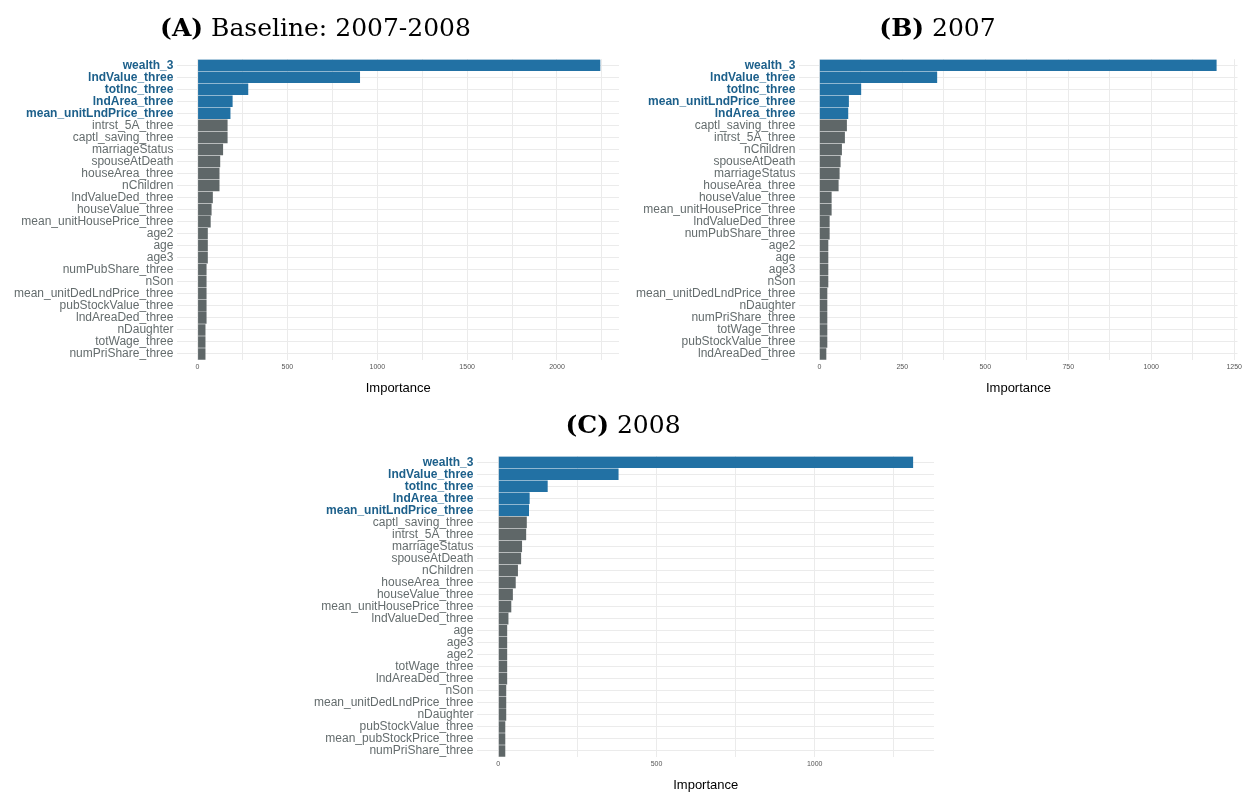  What do you see at coordinates (754, 160) in the screenshot?
I see `y-tick-label: spouseAtDeath` at bounding box center [754, 160].